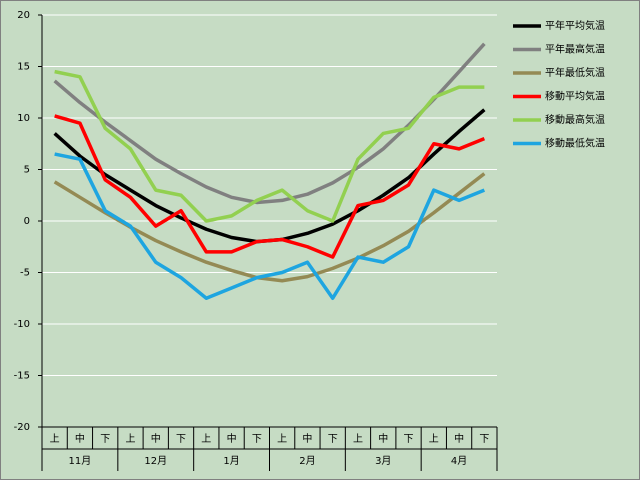 The height and width of the screenshot is (480, 640). What do you see at coordinates (575, 143) in the screenshot?
I see `legend-label: 移動最低気温` at bounding box center [575, 143].